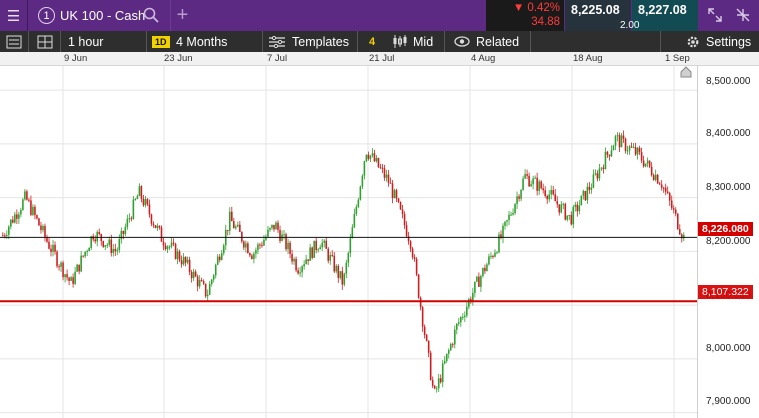 This screenshot has width=759, height=418. What do you see at coordinates (728, 81) in the screenshot?
I see `price-tick: 8,500.000` at bounding box center [728, 81].